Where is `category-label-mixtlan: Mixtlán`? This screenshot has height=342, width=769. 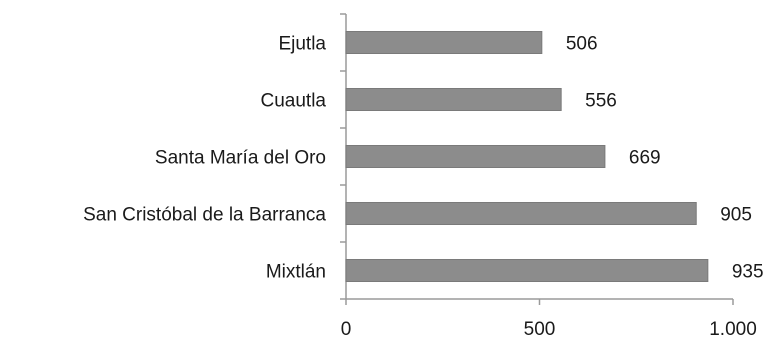 category-label-mixtlan: Mixtlán is located at coordinates (296, 272).